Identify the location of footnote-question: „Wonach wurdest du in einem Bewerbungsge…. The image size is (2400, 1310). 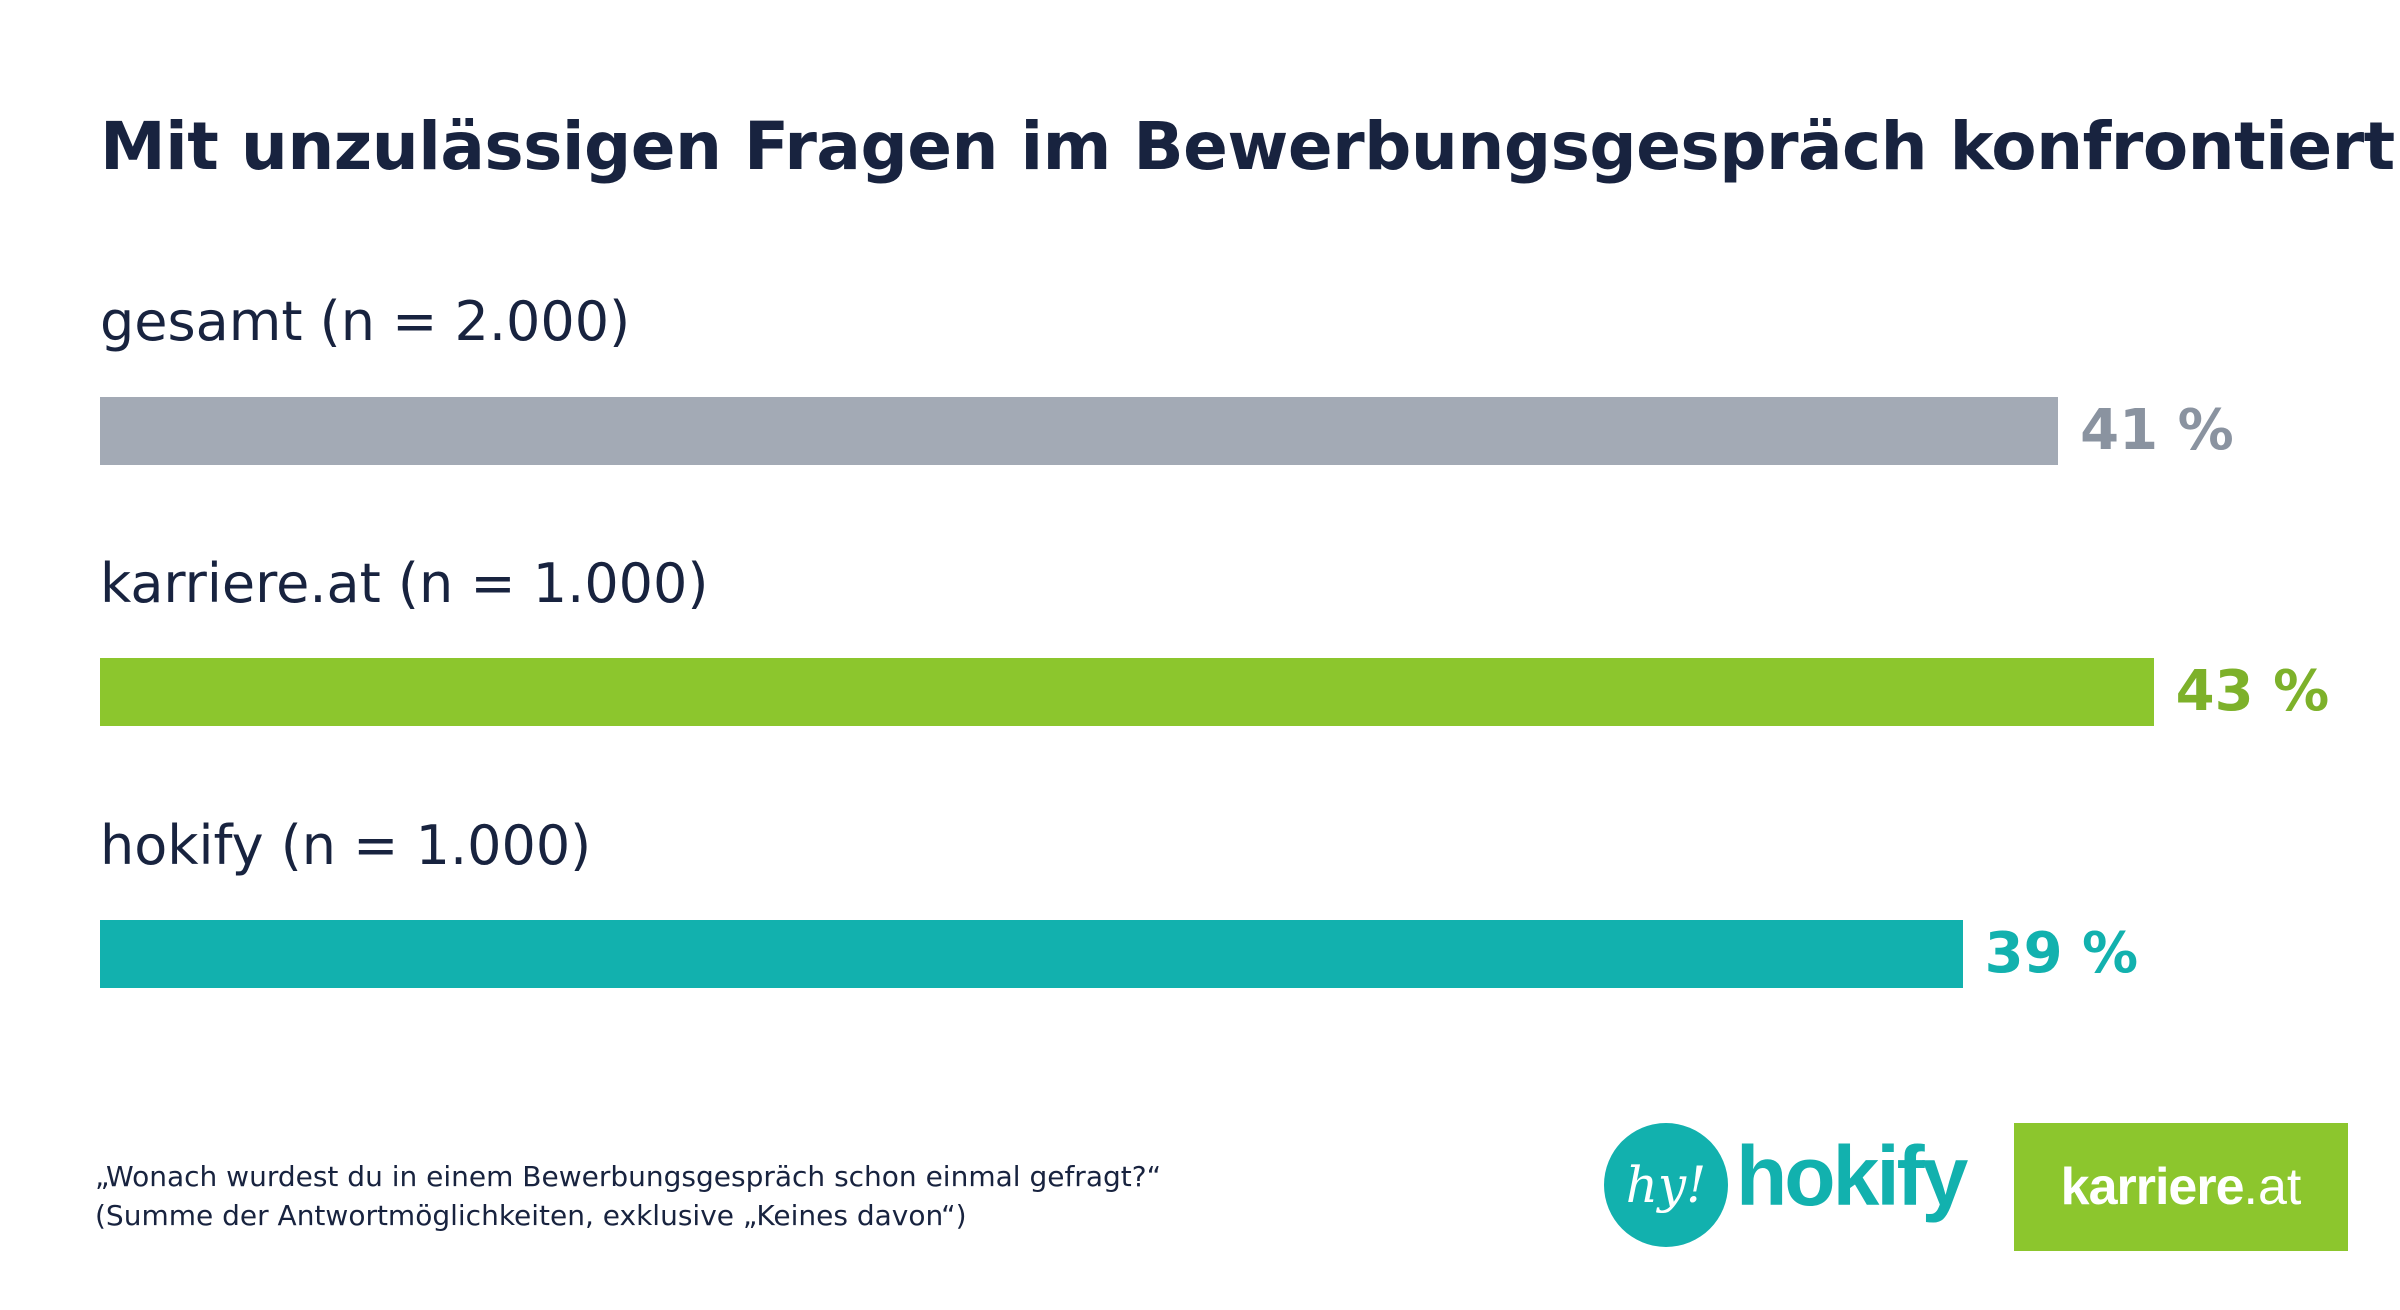
(628, 1176).